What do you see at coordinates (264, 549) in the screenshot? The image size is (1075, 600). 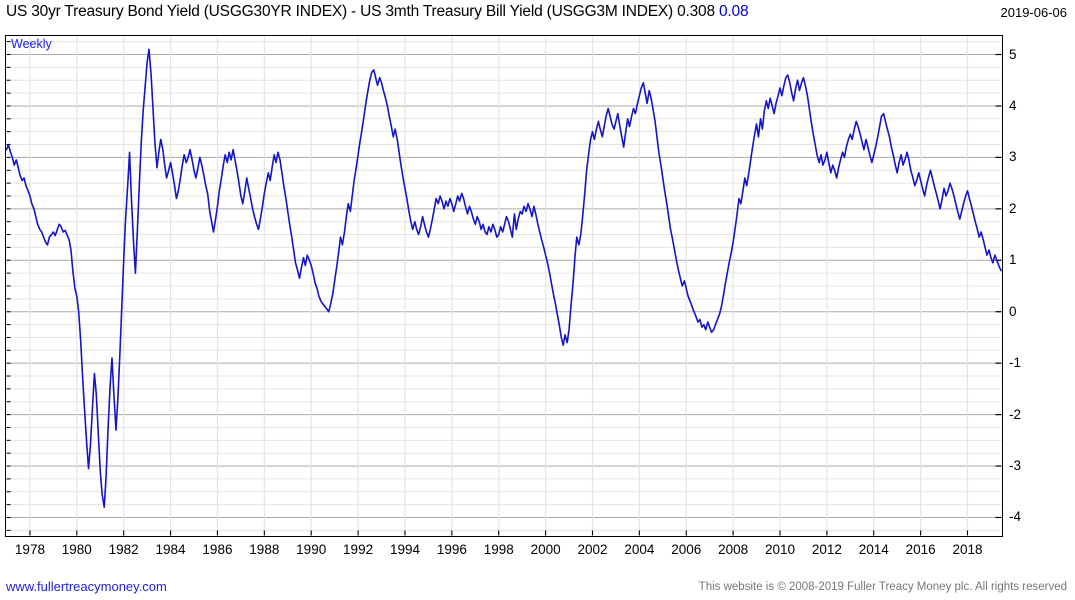 I see `x-axis-tick-label: 1988` at bounding box center [264, 549].